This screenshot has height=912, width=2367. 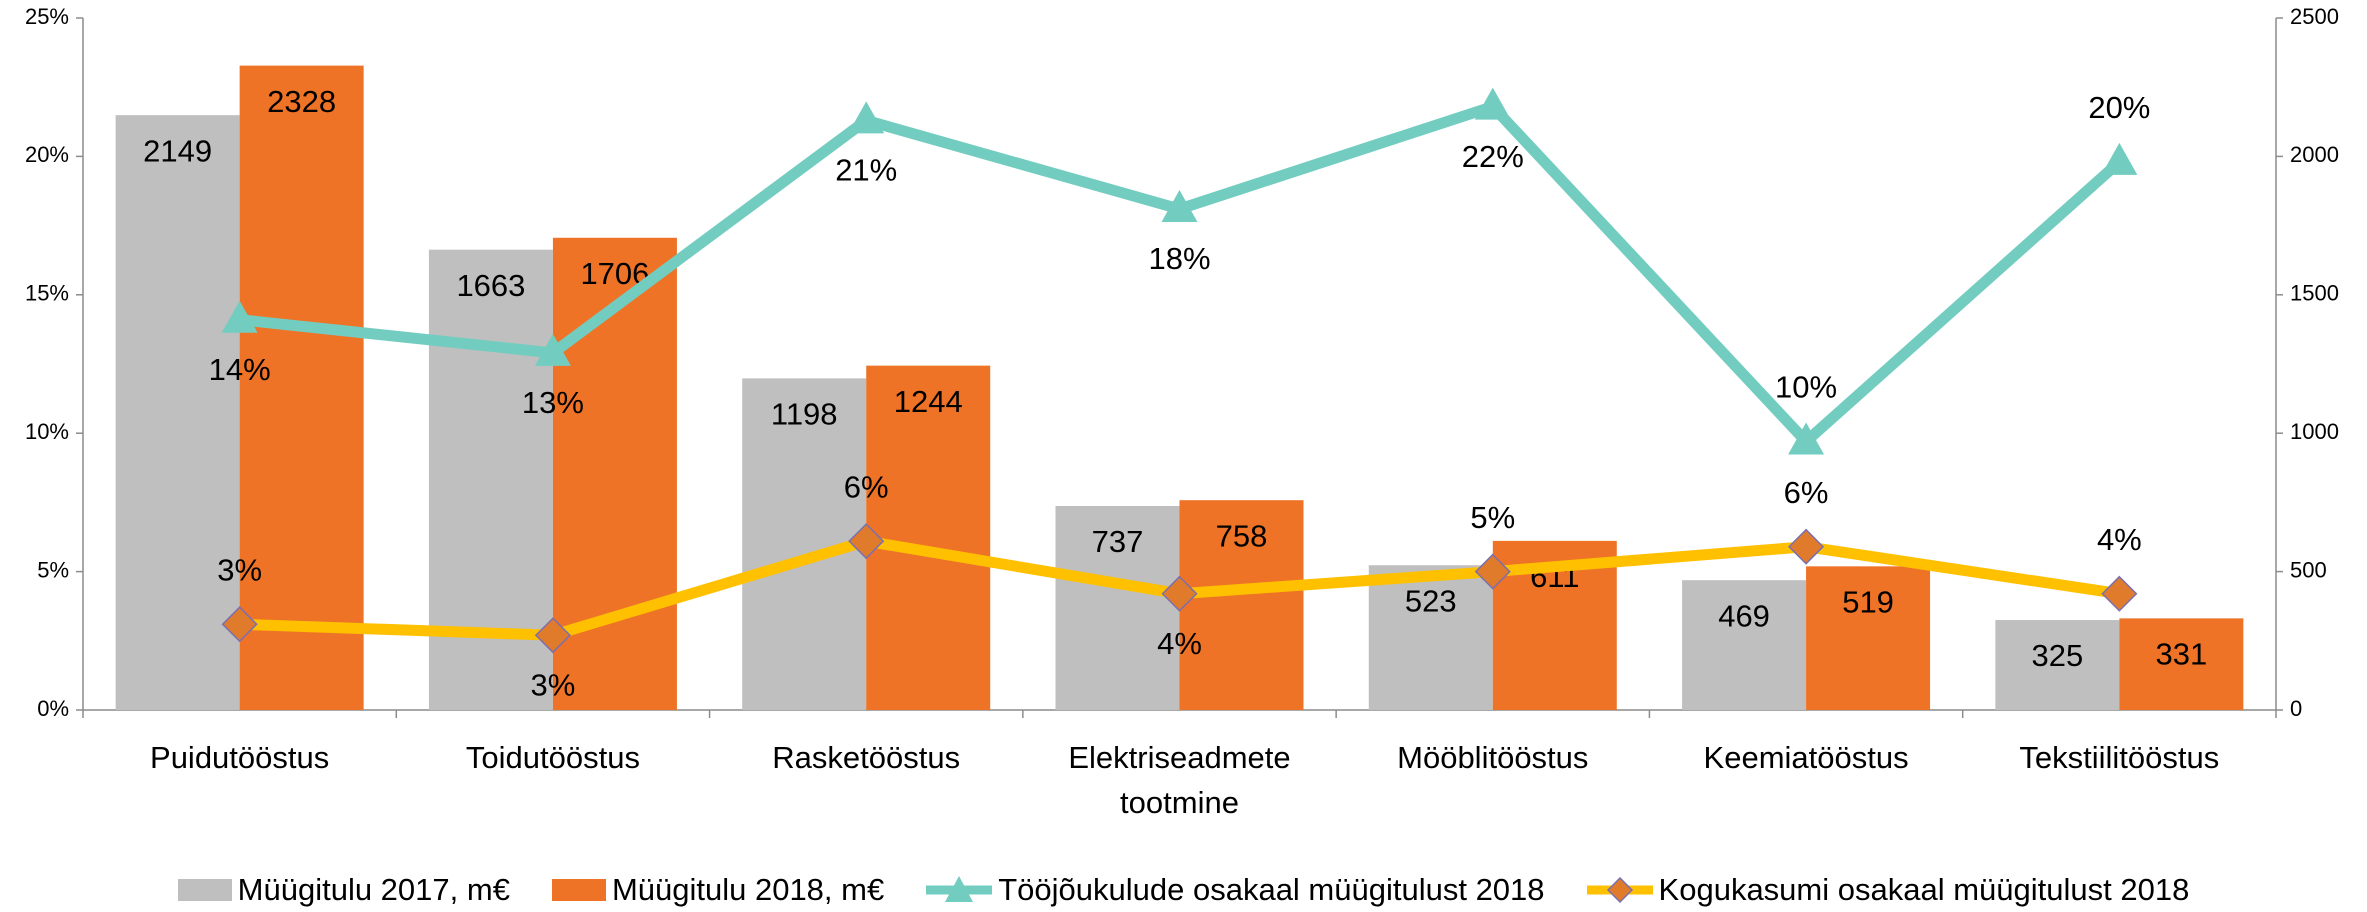 I want to click on bar-value-label: 737, so click(x=1118, y=541).